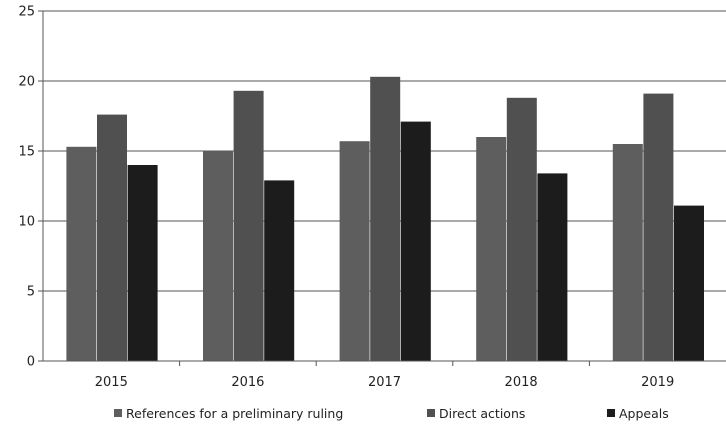  What do you see at coordinates (234, 413) in the screenshot?
I see `legend-label: References for a preliminary ruling` at bounding box center [234, 413].